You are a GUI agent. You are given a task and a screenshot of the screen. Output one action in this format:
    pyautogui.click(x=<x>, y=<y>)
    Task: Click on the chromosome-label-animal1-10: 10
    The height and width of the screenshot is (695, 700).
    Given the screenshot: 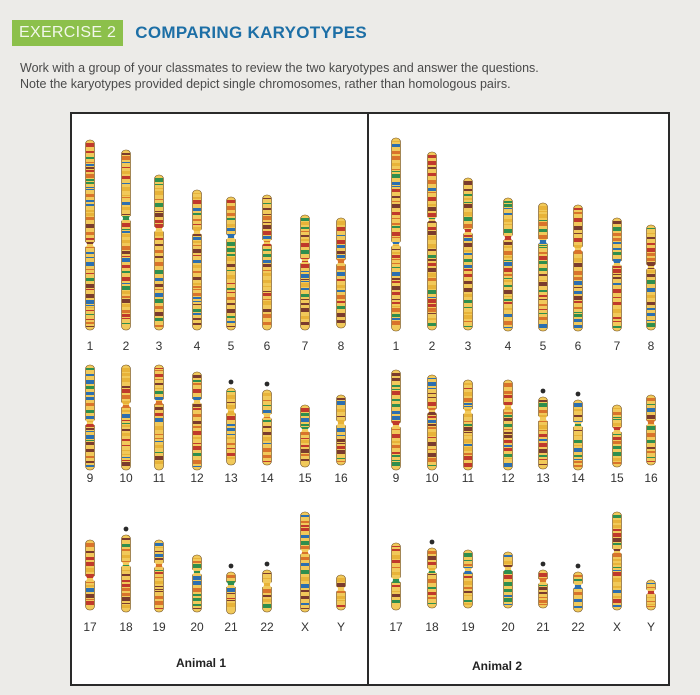 What is the action you would take?
    pyautogui.click(x=126, y=478)
    